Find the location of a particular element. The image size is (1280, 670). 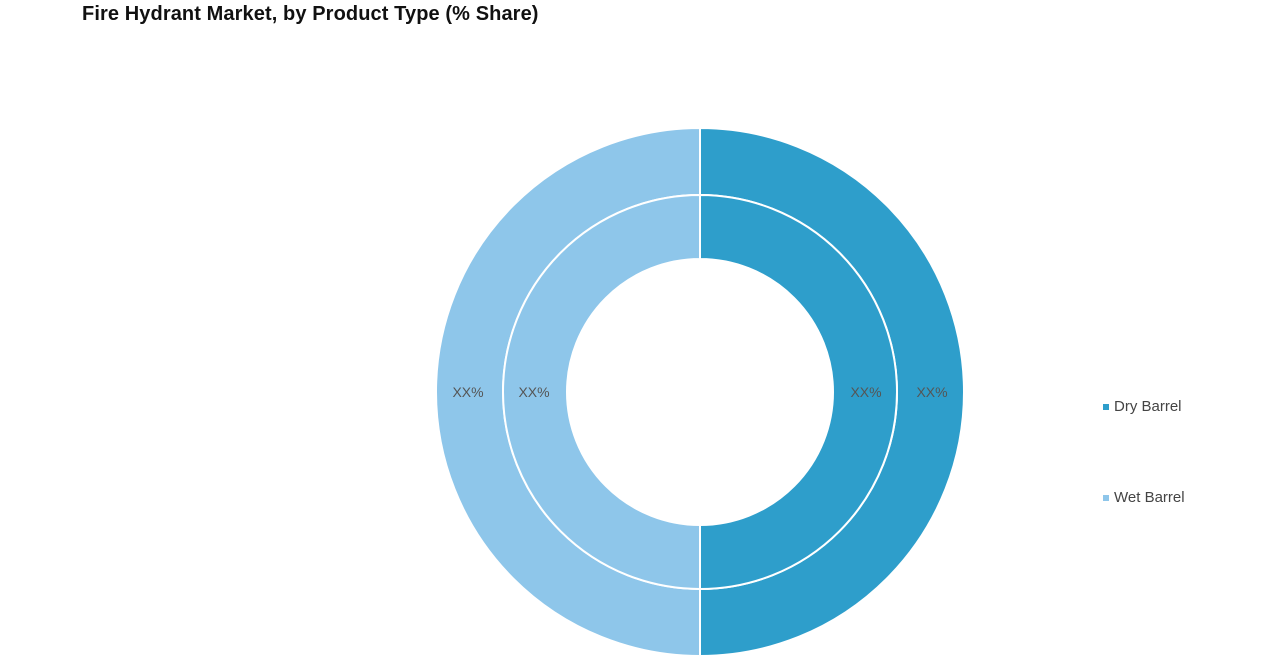

inner-ring-label-dry-barrel: XX% is located at coordinates (865, 392).